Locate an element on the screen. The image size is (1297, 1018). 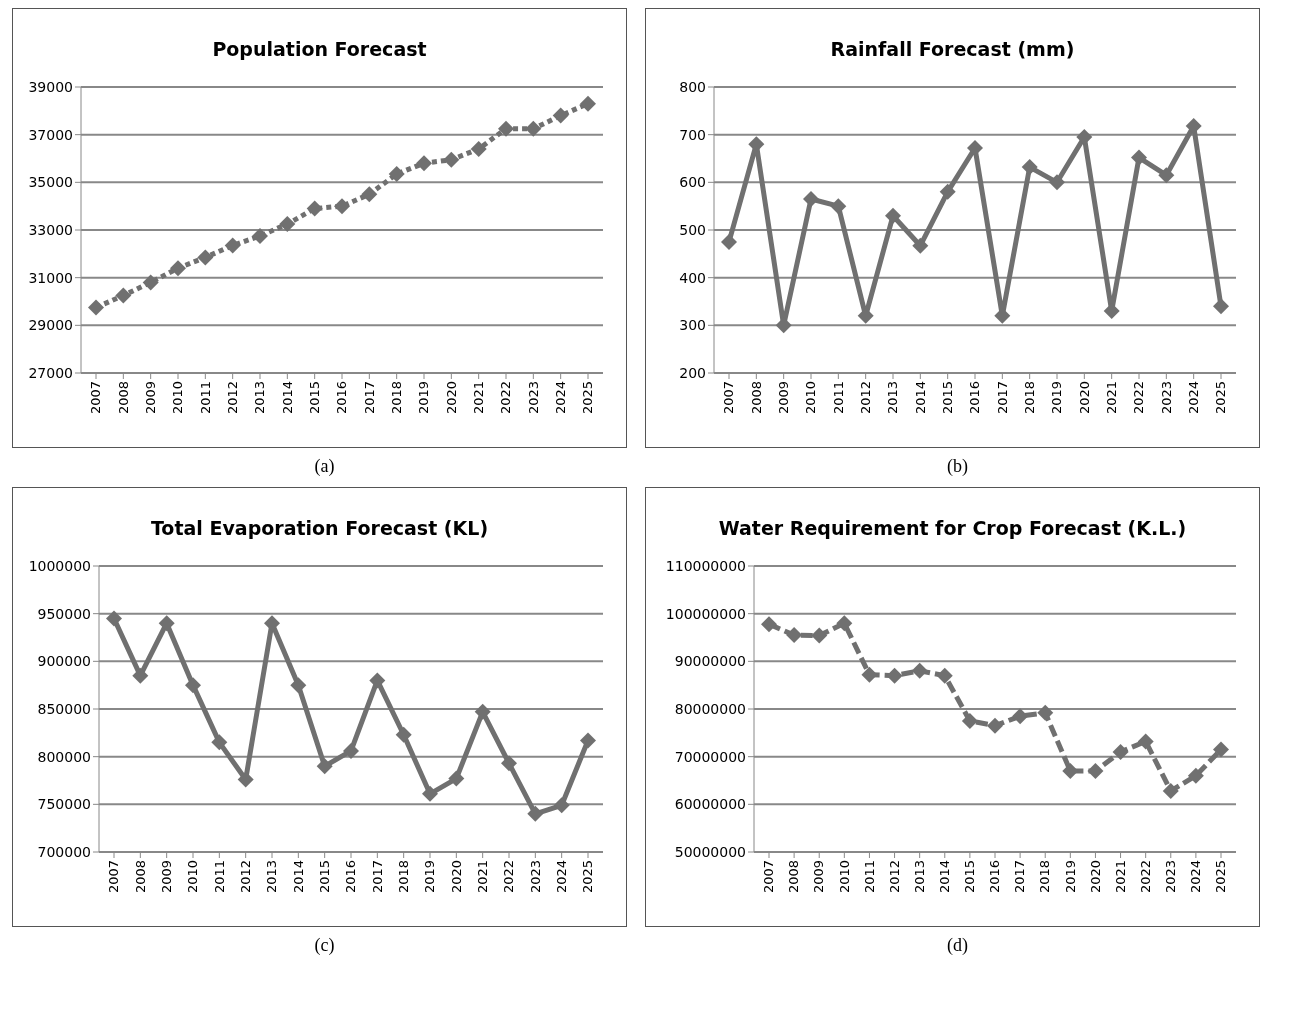
y-tick-label: 100000000 is located at coordinates (705, 613).